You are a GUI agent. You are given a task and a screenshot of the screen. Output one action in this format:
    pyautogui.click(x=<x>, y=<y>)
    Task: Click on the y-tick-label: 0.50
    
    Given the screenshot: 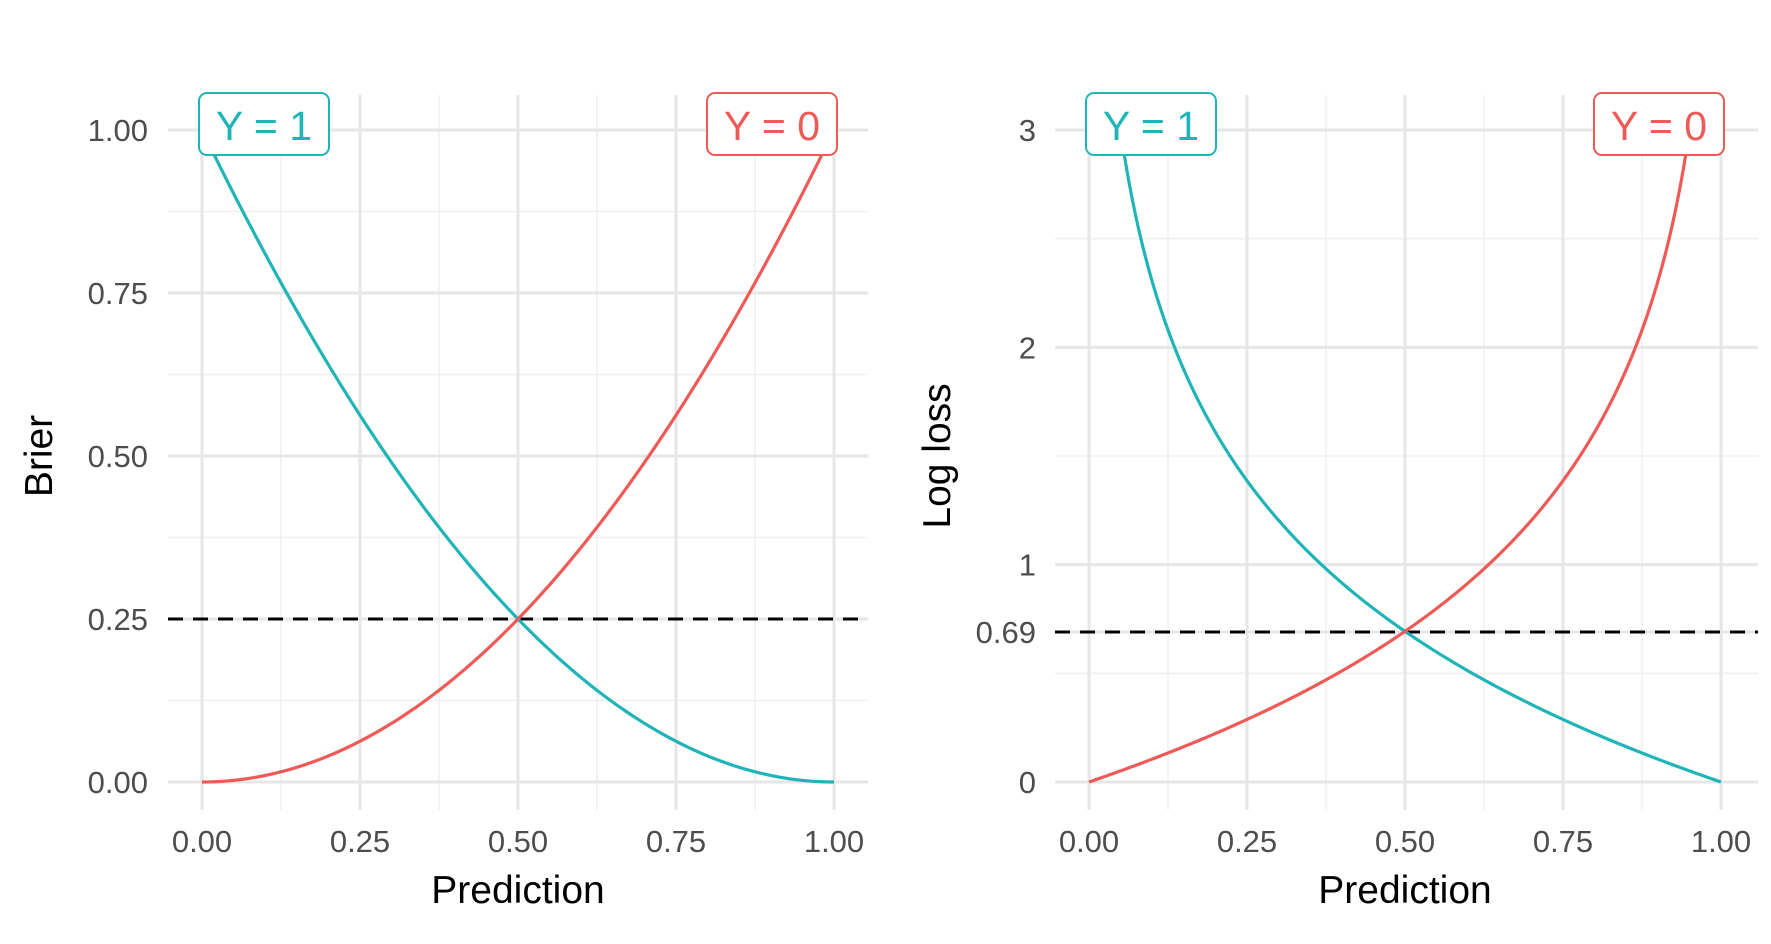 What is the action you would take?
    pyautogui.click(x=118, y=456)
    